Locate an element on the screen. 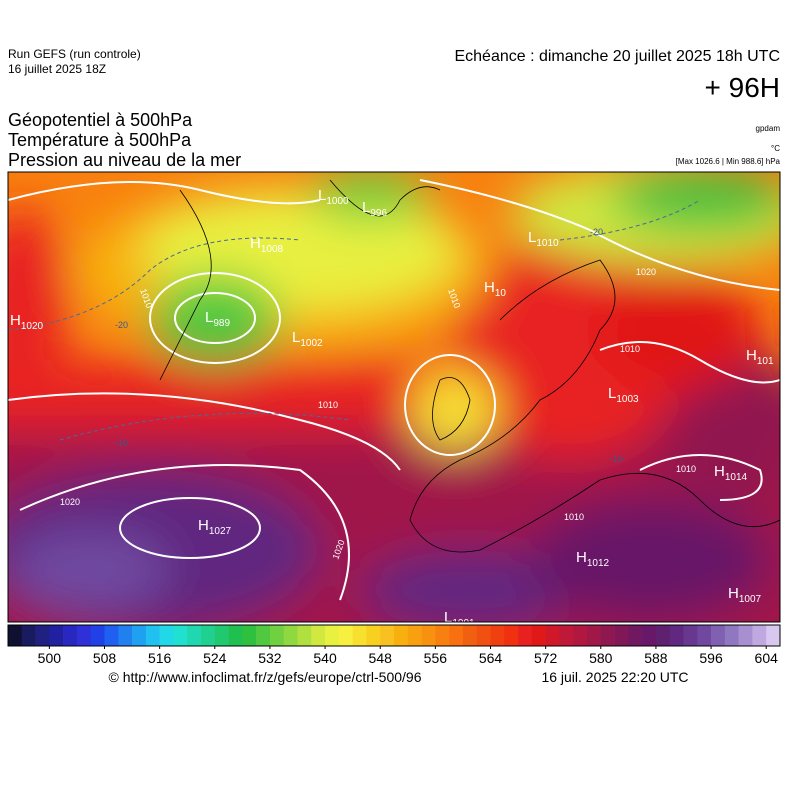 This screenshot has height=789, width=788. pressure-centre: L1003 is located at coordinates (623, 395).